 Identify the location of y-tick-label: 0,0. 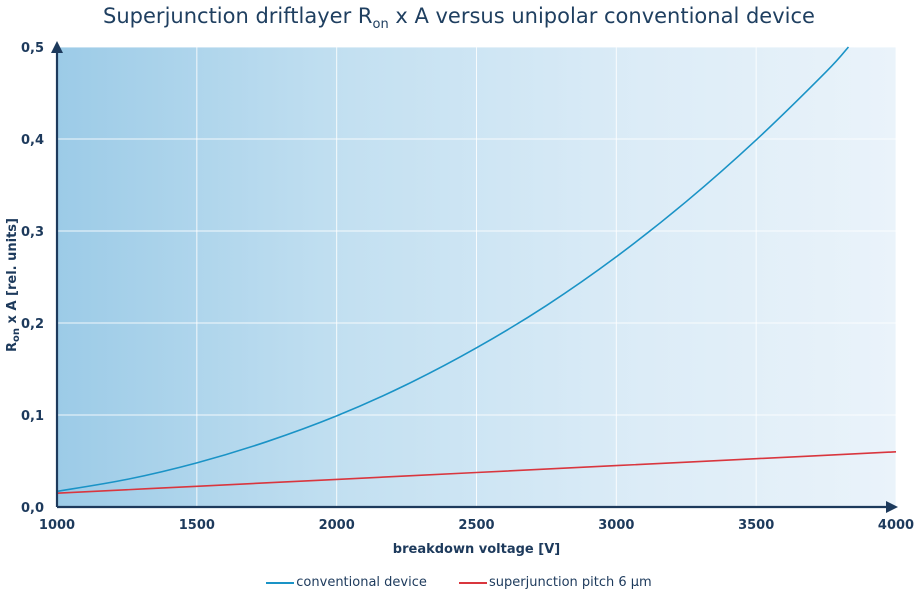
(32, 508).